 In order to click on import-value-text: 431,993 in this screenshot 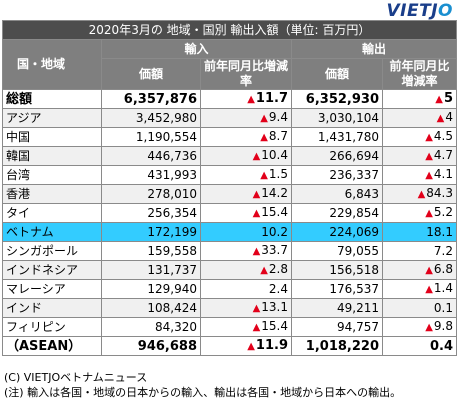, I will do `click(172, 174)`.